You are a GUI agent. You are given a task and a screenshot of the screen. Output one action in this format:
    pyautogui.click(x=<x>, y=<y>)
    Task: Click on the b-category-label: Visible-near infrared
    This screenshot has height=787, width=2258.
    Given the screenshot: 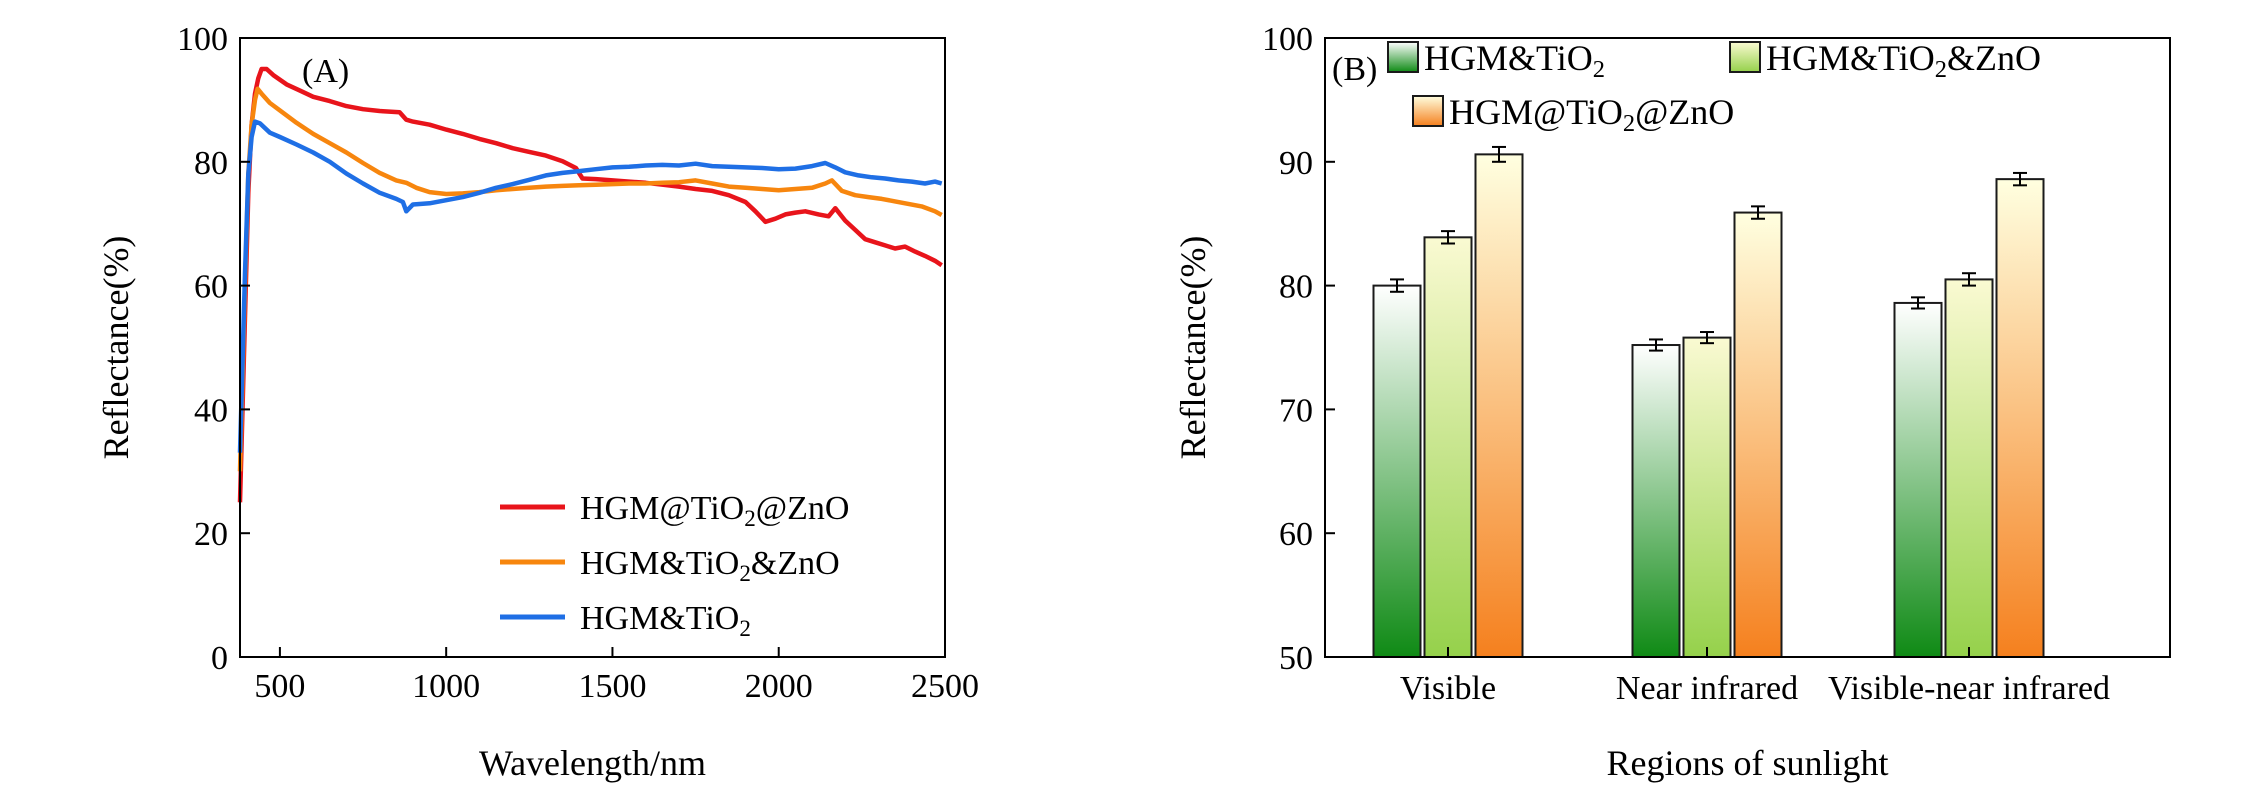 What is the action you would take?
    pyautogui.click(x=1969, y=688)
    